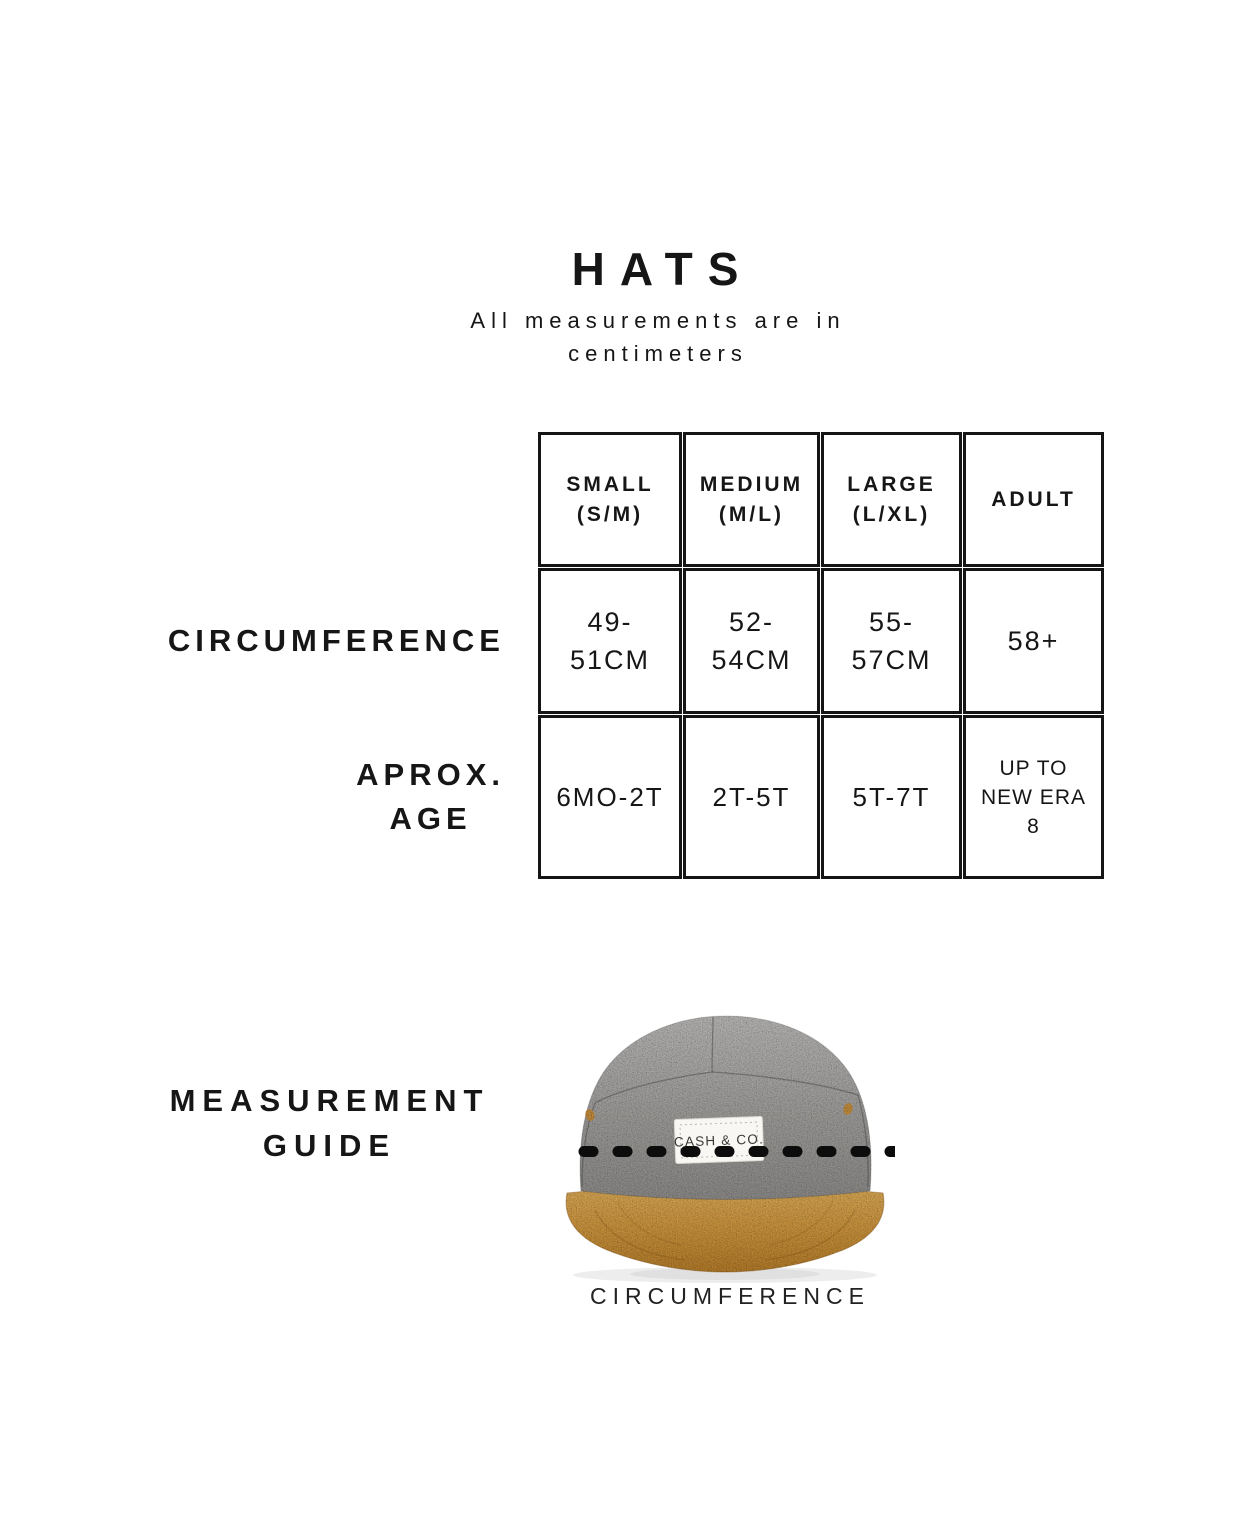 This screenshot has width=1239, height=1529. What do you see at coordinates (1033, 641) in the screenshot?
I see `circumference-adult-cell: 58+` at bounding box center [1033, 641].